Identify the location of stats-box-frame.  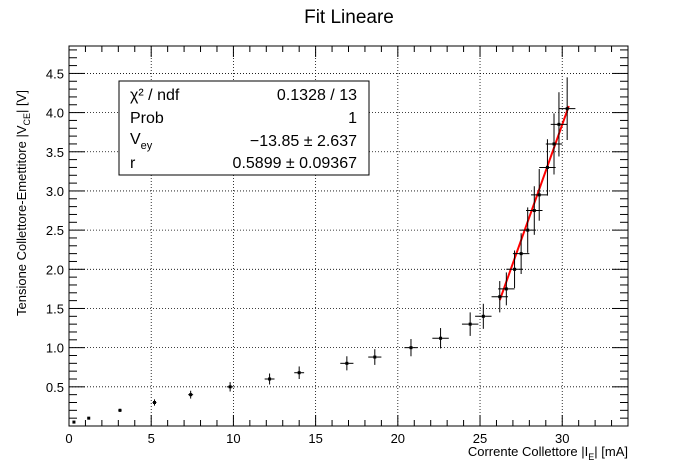
(244, 128).